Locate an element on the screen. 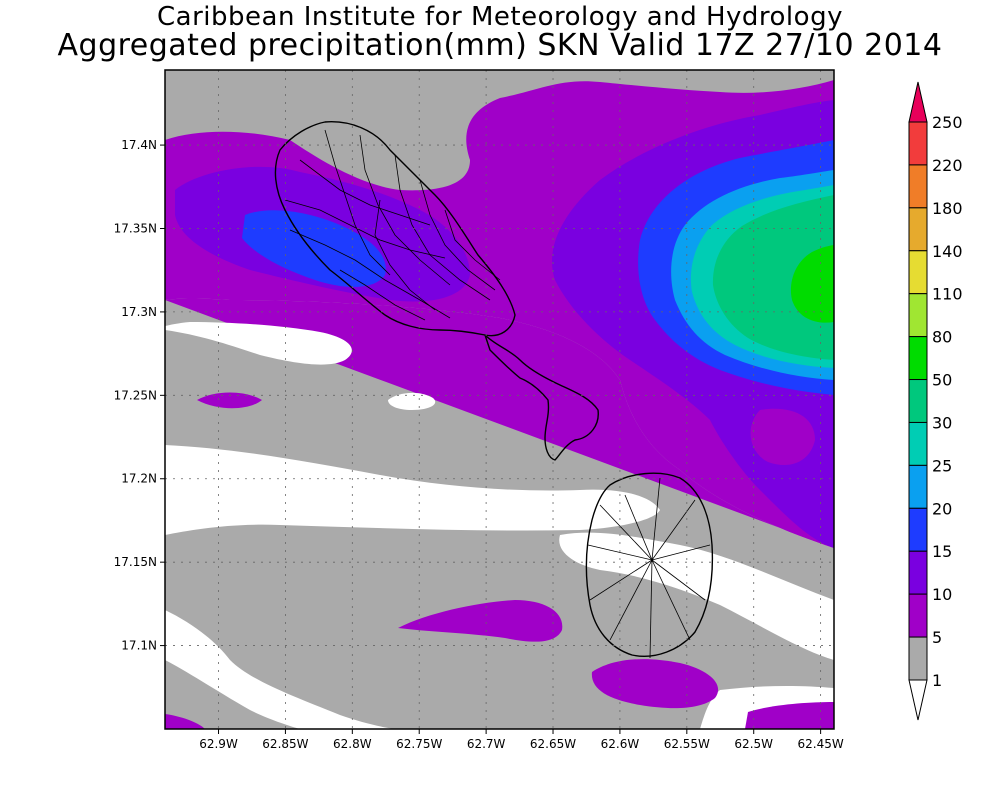 The width and height of the screenshot is (1000, 800). st-kitts-drainage is located at coordinates (392, 225).